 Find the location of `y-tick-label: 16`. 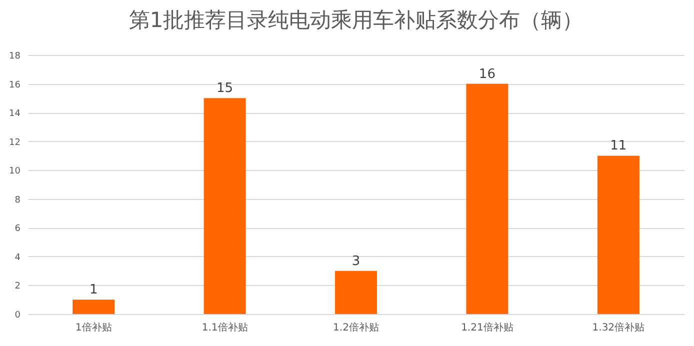

y-tick-label: 16 is located at coordinates (15, 85).